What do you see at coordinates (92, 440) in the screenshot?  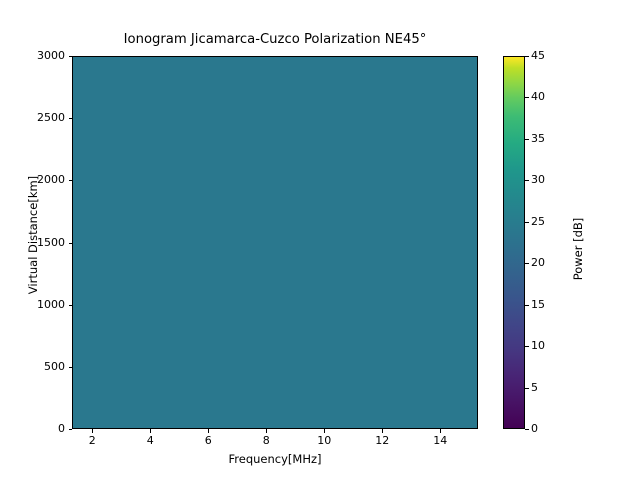 I see `x-tick-label: 2` at bounding box center [92, 440].